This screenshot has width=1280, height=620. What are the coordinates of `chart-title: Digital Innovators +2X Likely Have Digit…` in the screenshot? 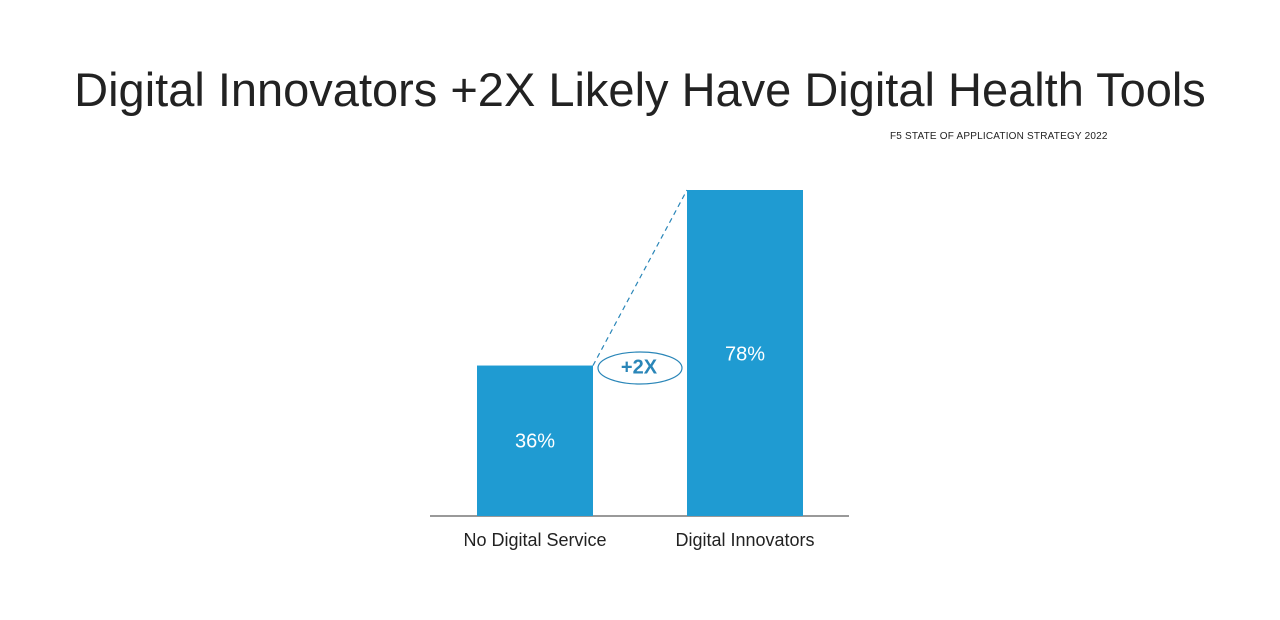 It's located at (640, 89).